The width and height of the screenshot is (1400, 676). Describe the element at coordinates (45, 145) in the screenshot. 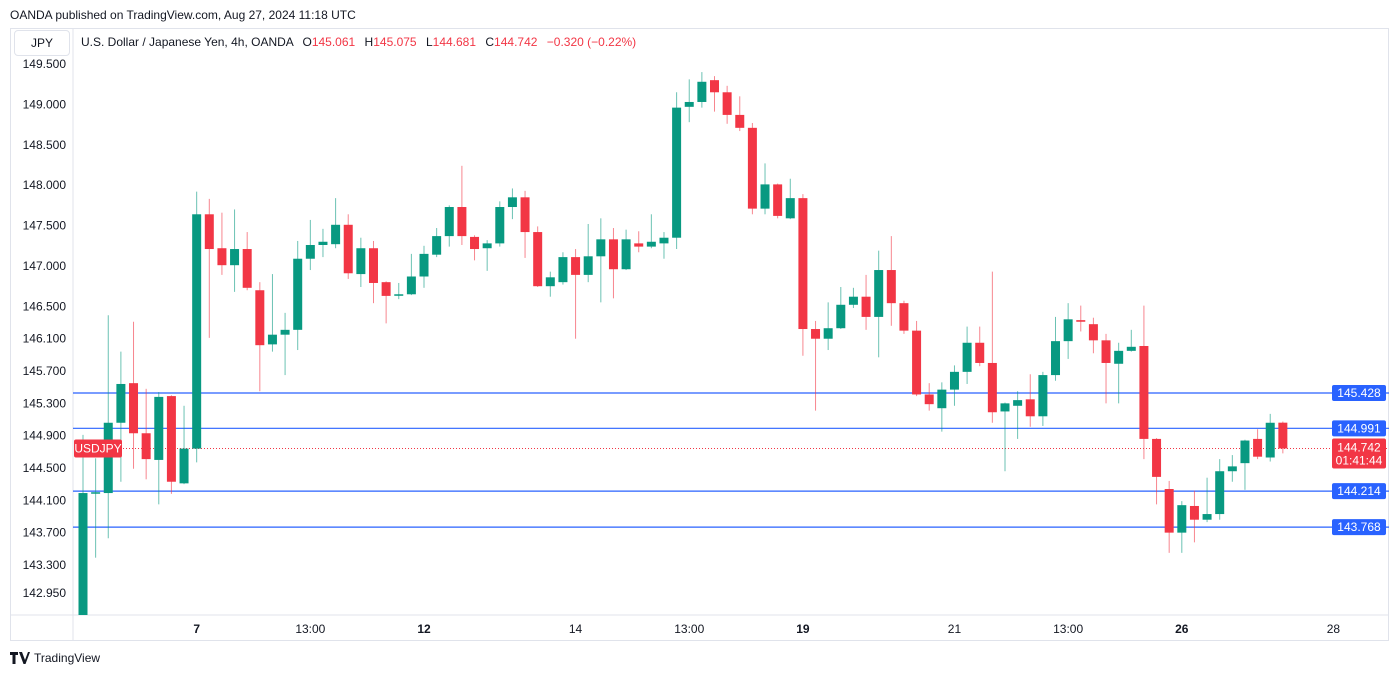

I see `price-tick-label: 148.500` at that location.